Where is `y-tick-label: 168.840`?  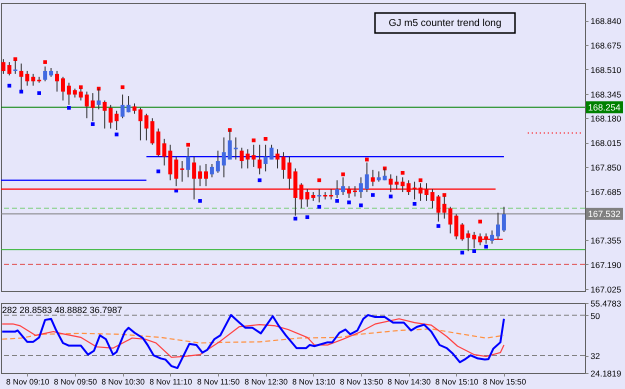 y-tick-label: 168.840 is located at coordinates (606, 21).